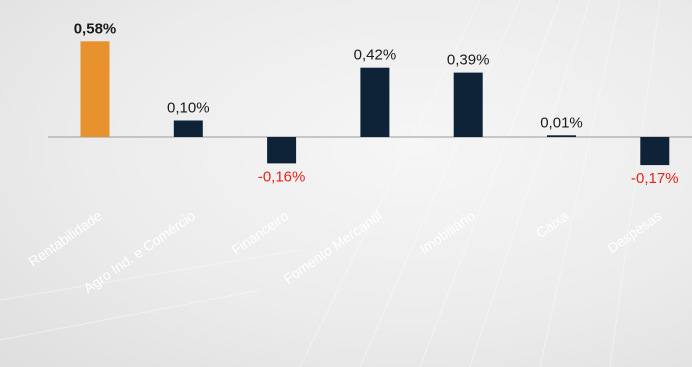 The width and height of the screenshot is (692, 367). I want to click on category-label: Financeiro, so click(260, 232).